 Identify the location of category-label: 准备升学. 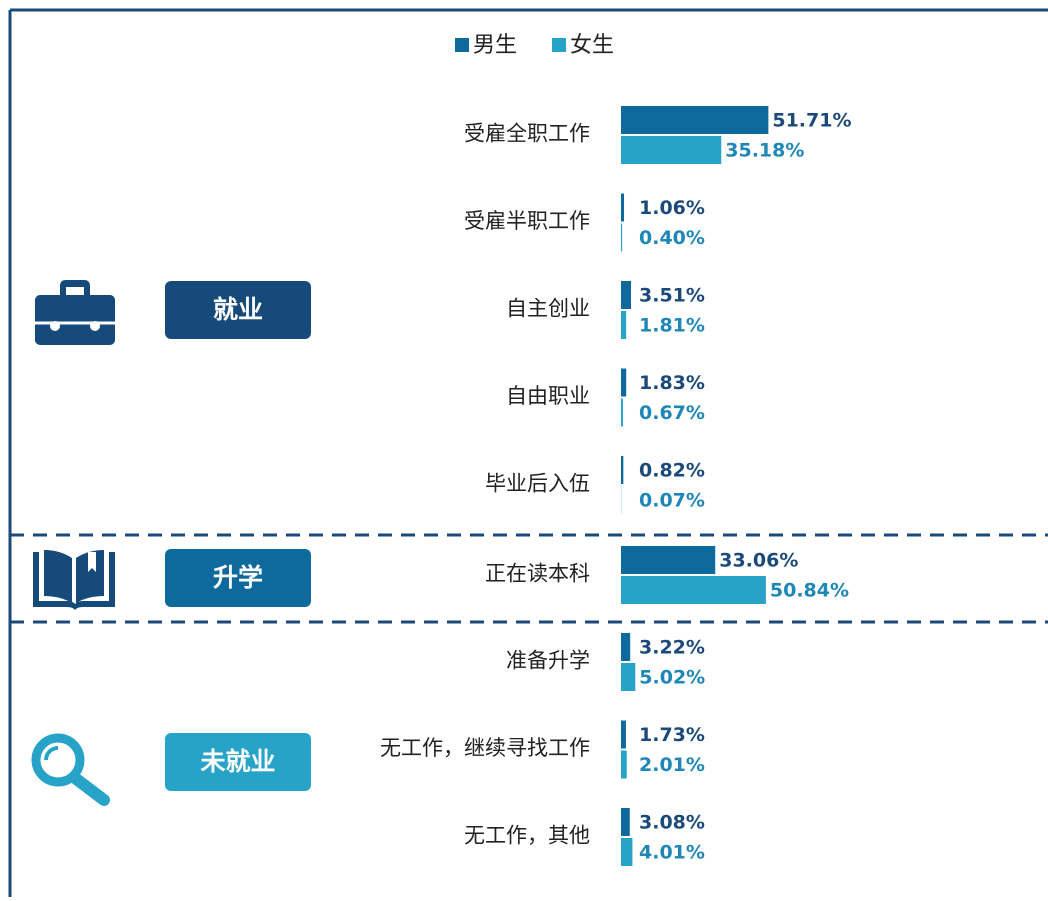
(548, 661).